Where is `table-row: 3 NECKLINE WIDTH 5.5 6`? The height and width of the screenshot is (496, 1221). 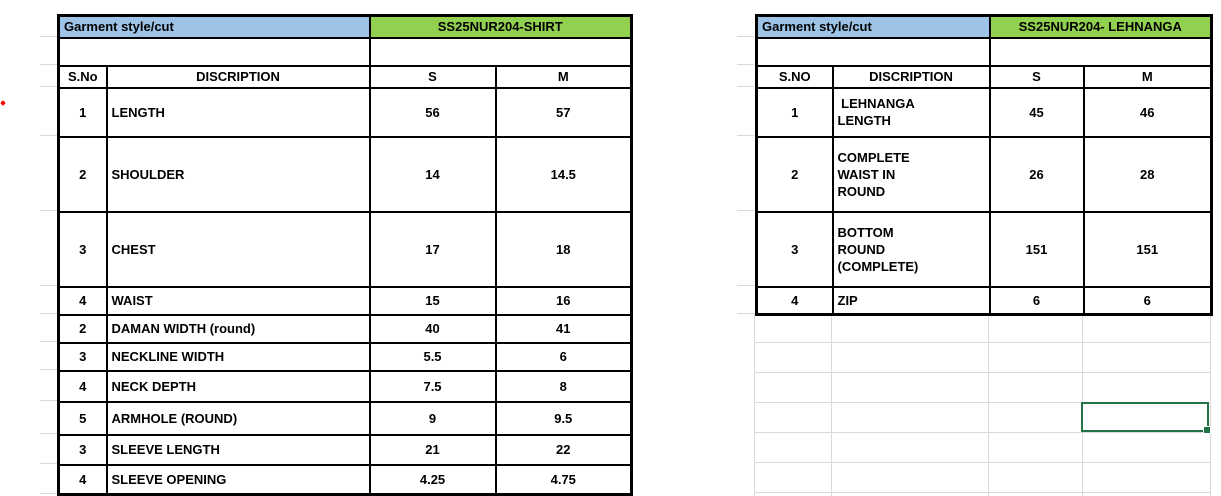 table-row: 3 NECKLINE WIDTH 5.5 6 is located at coordinates (345, 356).